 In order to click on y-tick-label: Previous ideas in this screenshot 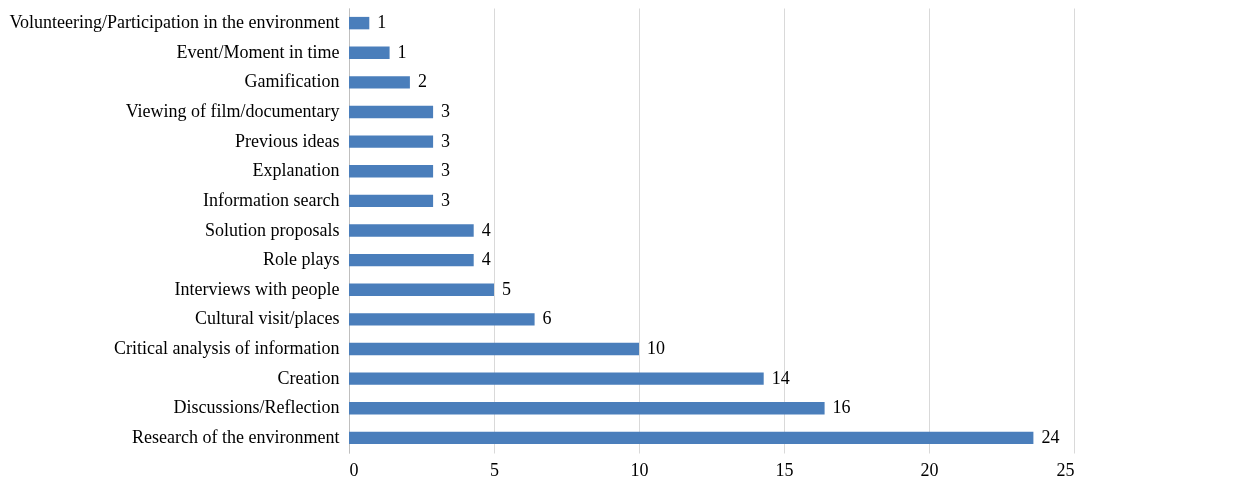, I will do `click(287, 140)`.